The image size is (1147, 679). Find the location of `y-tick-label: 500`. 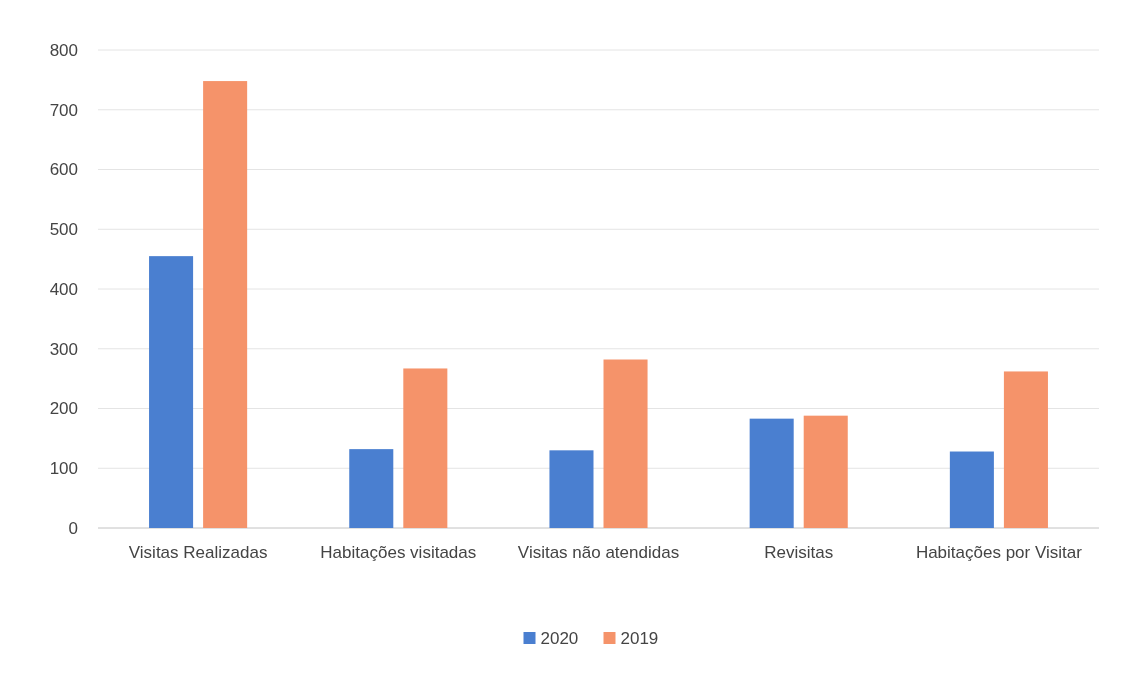

y-tick-label: 500 is located at coordinates (63, 230).